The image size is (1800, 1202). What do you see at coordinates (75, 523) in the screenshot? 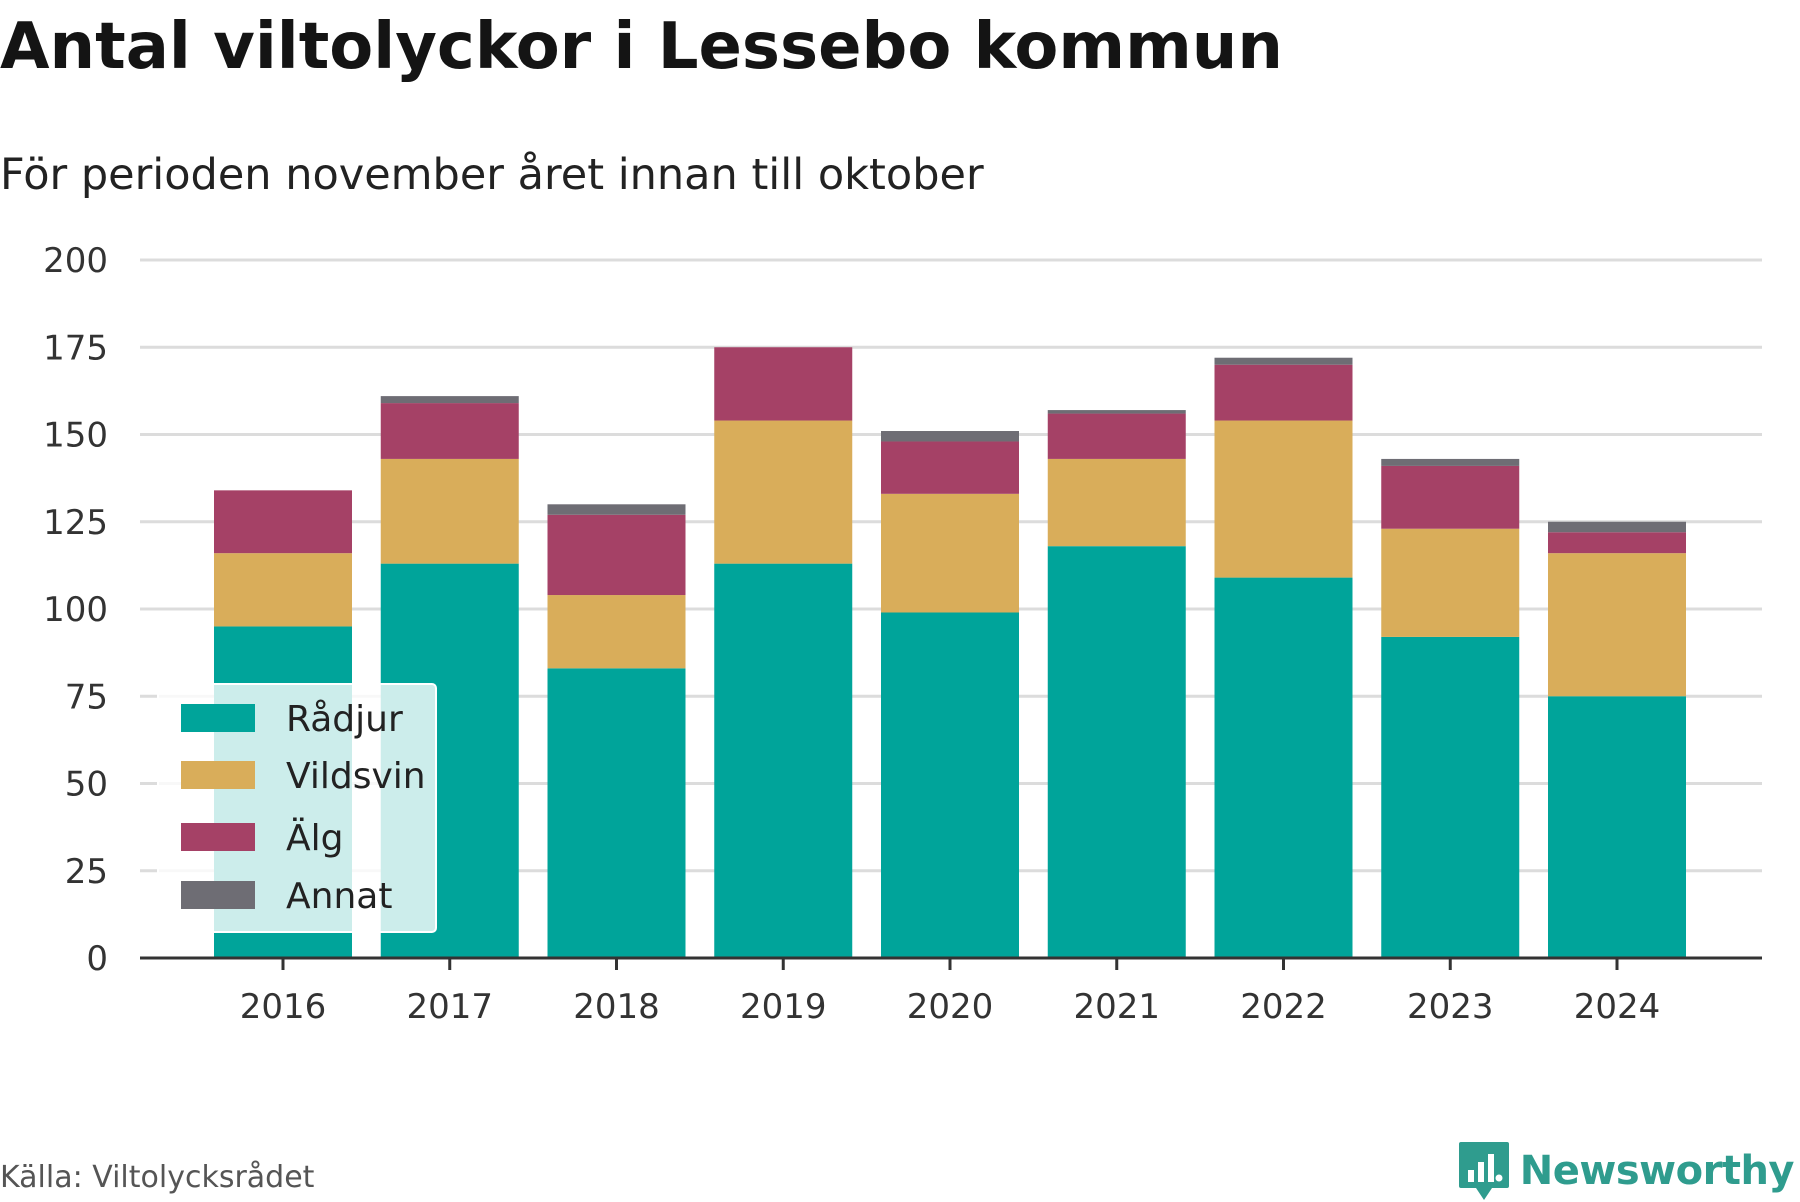
I see `y-tick-label: 125` at bounding box center [75, 523].